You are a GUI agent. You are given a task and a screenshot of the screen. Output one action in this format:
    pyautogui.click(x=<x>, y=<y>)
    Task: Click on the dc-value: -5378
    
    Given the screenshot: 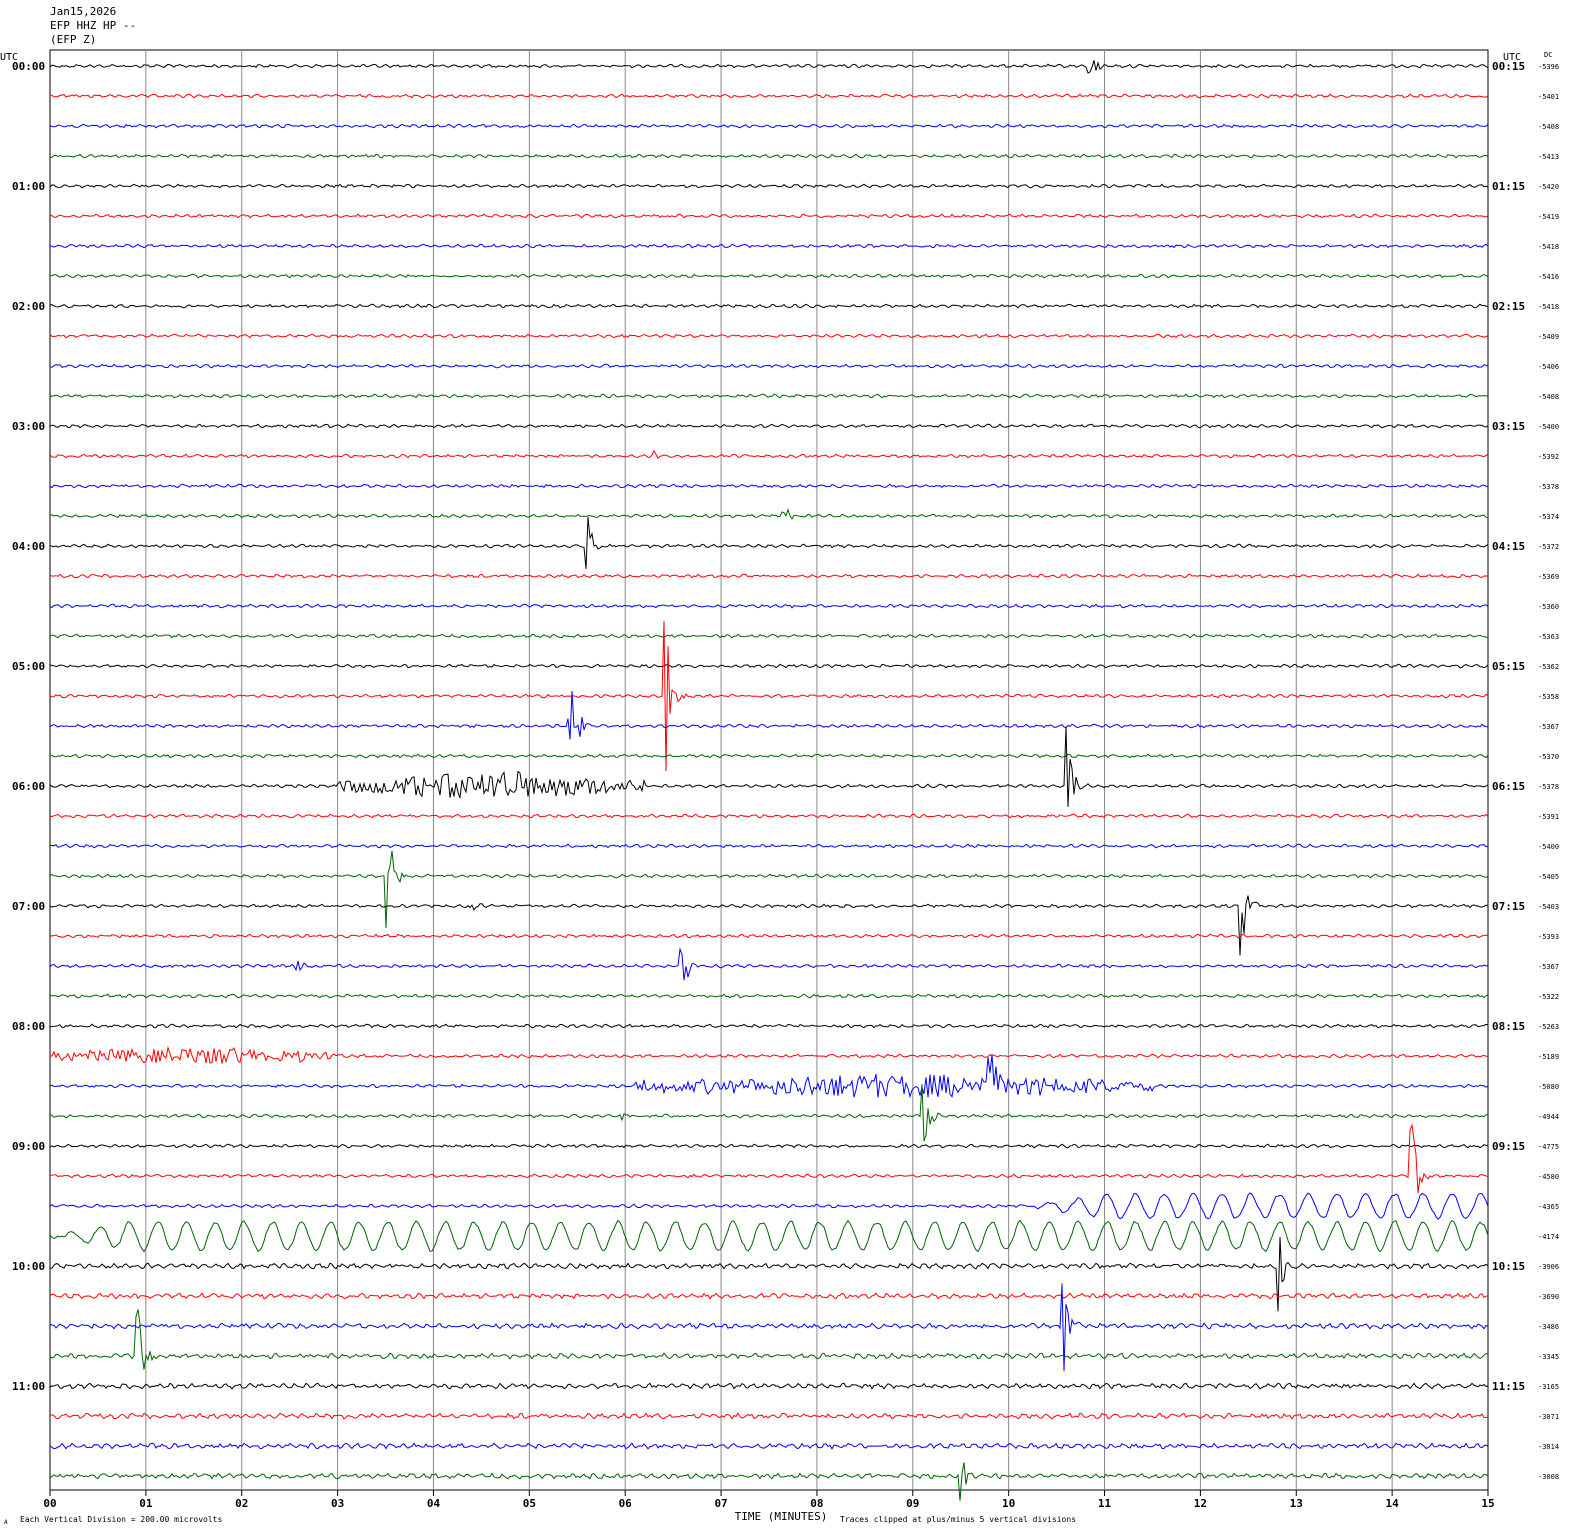 What is the action you would take?
    pyautogui.click(x=1548, y=487)
    